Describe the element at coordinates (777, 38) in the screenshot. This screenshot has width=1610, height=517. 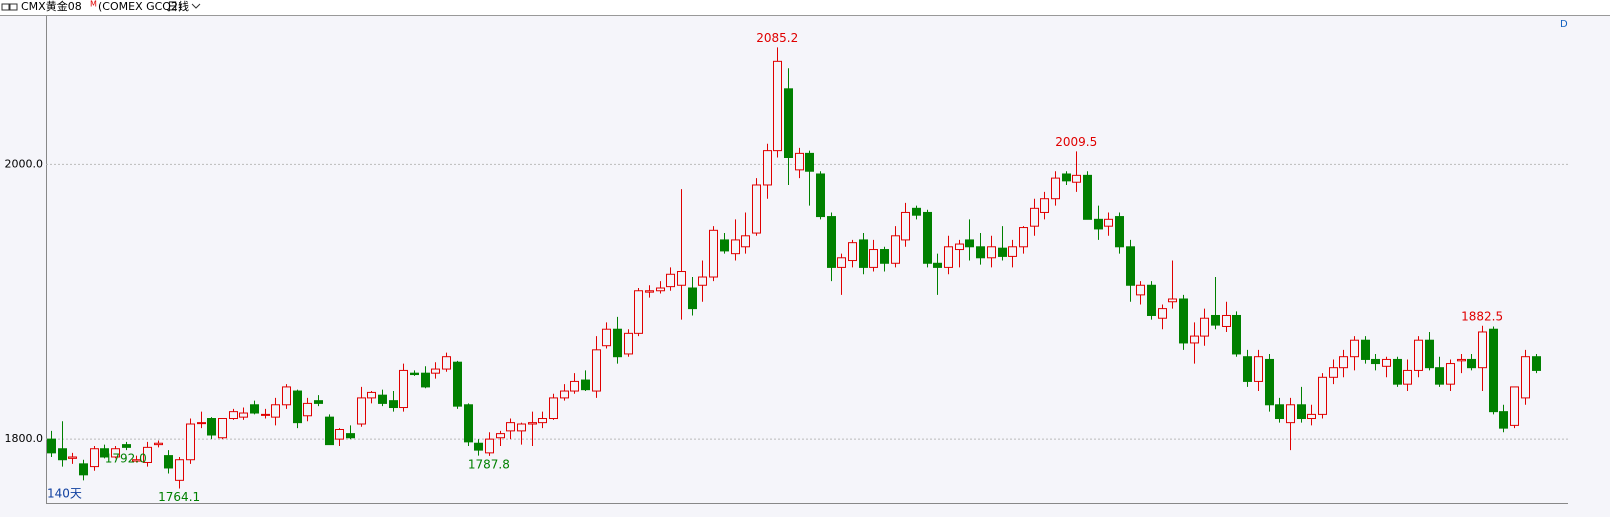
I see `high-annotation: 2085.2` at that location.